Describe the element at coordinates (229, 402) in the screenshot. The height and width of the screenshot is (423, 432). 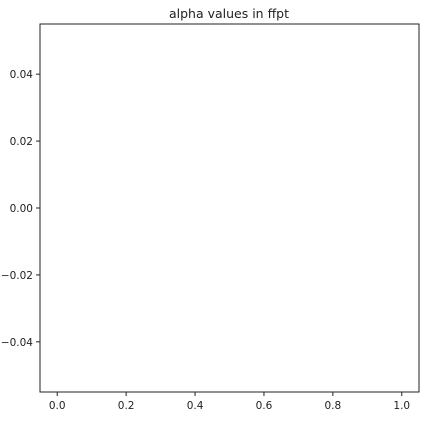
I see `x-axis: 0.0 0.2 0.4 0.6 0.8 1.0` at that location.